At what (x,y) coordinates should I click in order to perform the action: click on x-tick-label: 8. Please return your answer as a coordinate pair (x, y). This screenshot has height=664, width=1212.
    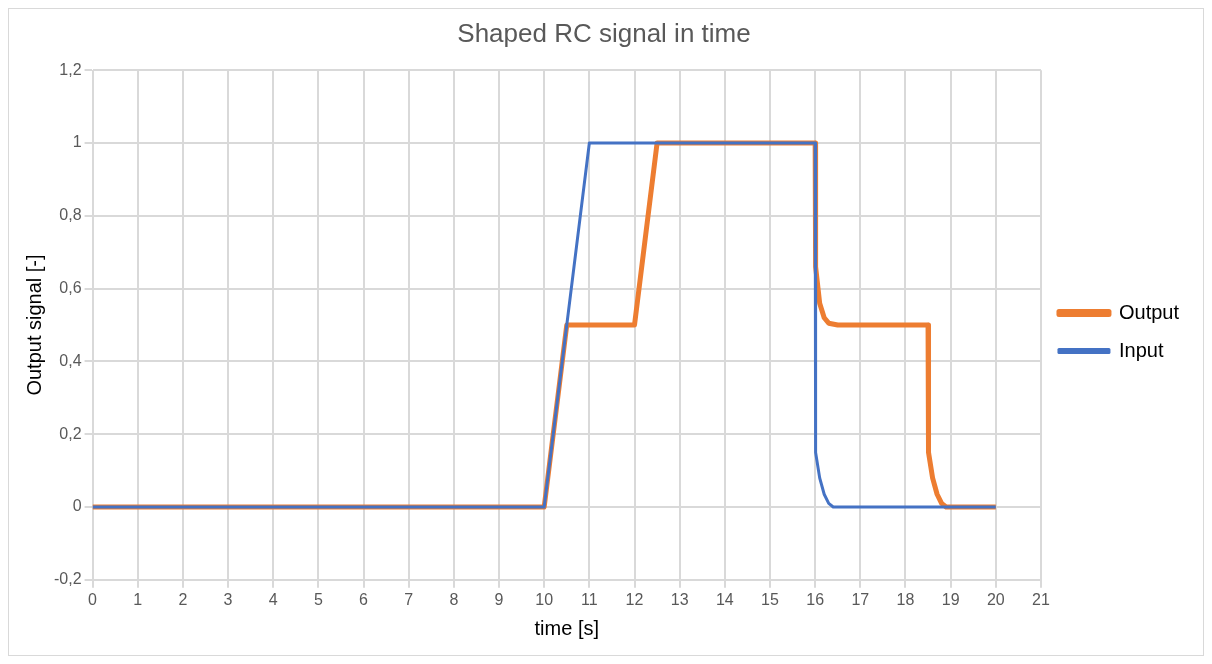
    Looking at the image, I should click on (454, 599).